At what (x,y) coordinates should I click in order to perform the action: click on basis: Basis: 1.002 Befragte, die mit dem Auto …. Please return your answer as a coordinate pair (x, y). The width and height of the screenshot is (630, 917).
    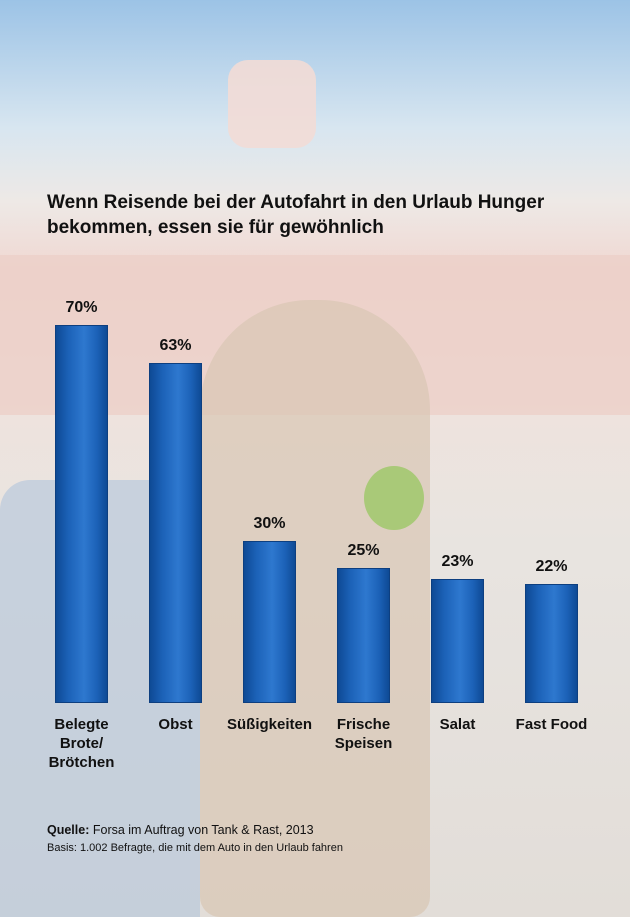
    Looking at the image, I should click on (195, 848).